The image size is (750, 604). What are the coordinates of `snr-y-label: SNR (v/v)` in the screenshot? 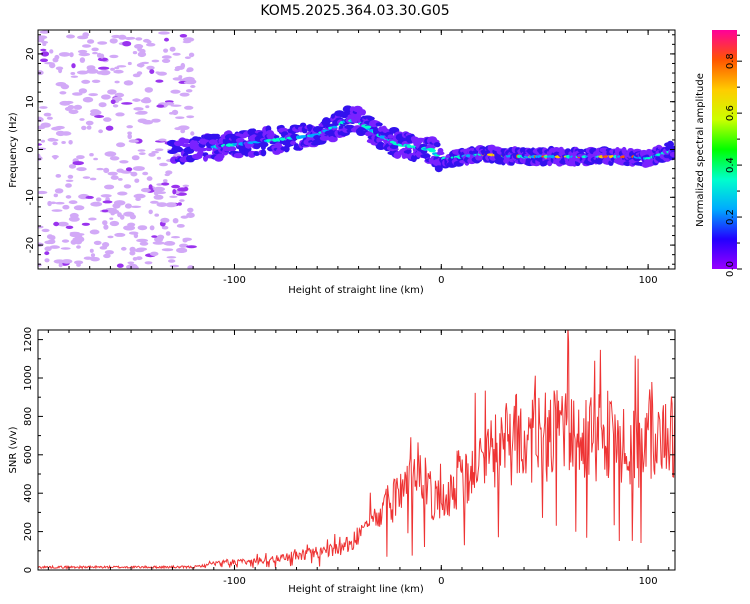 It's located at (13, 449).